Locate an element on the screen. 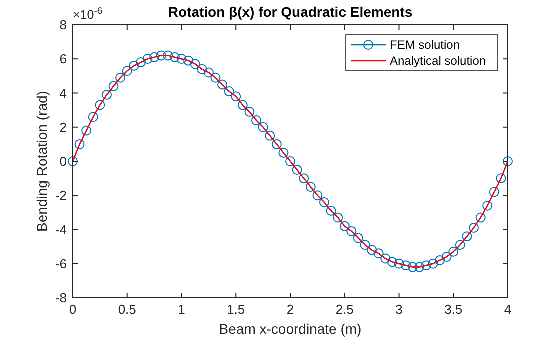 This screenshot has width=560, height=337. y-tick-label: -2 is located at coordinates (61, 196).